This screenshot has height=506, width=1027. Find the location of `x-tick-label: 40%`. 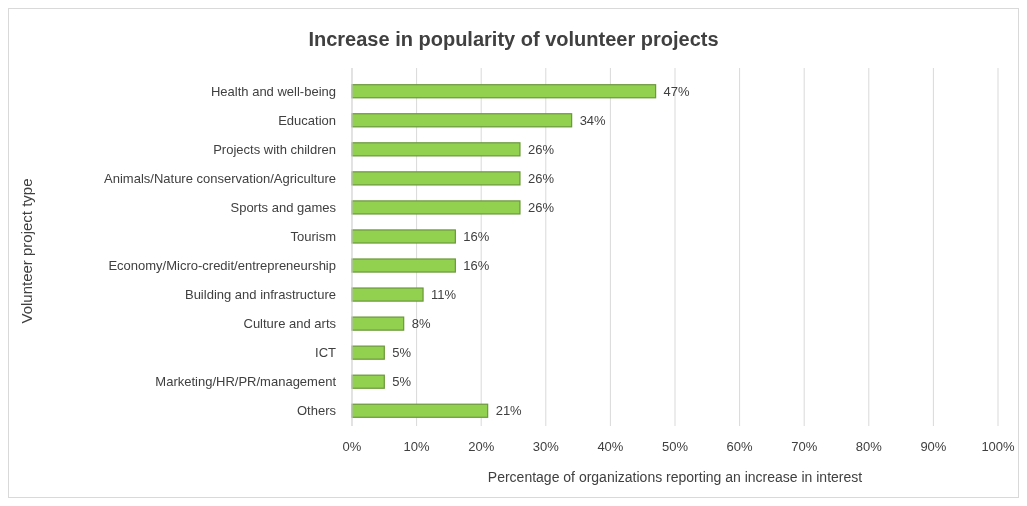

x-tick-label: 40% is located at coordinates (610, 446).